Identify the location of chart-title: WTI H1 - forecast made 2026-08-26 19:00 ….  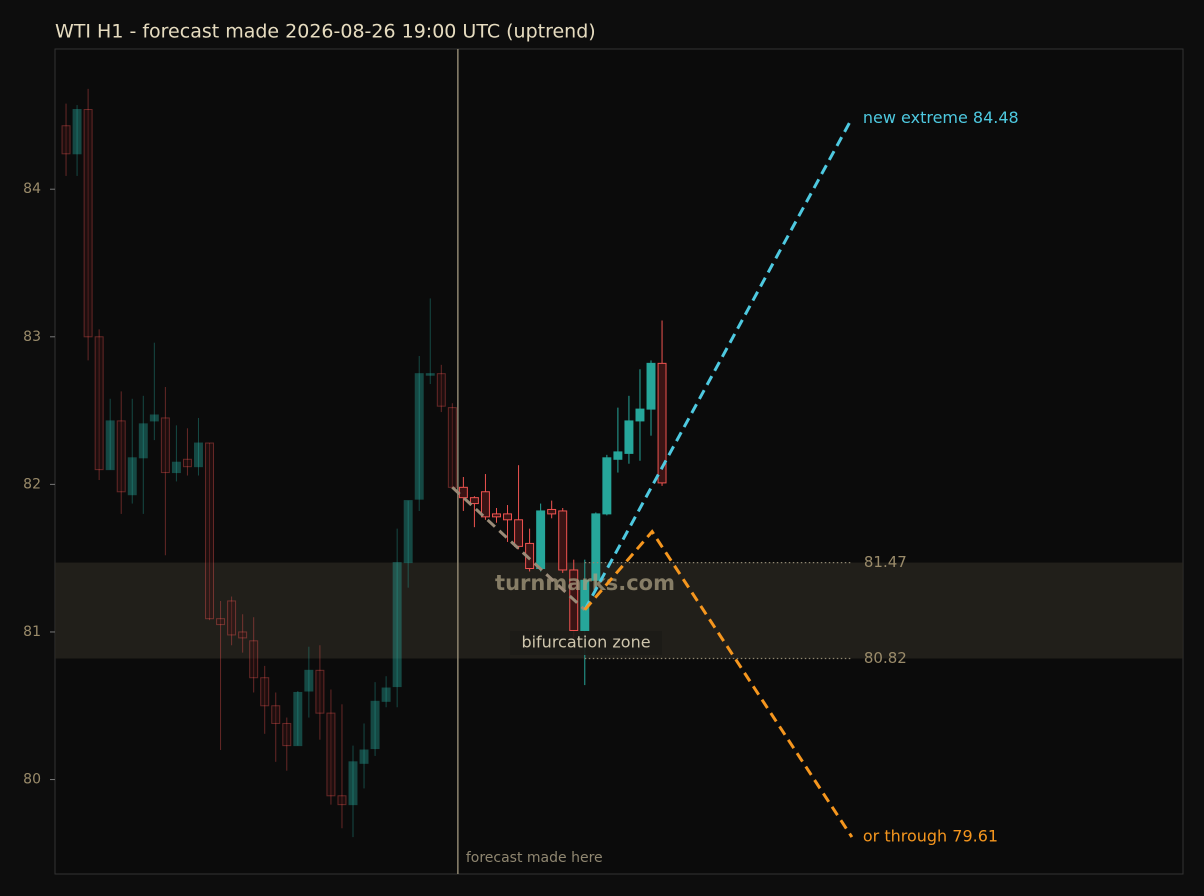
(325, 32).